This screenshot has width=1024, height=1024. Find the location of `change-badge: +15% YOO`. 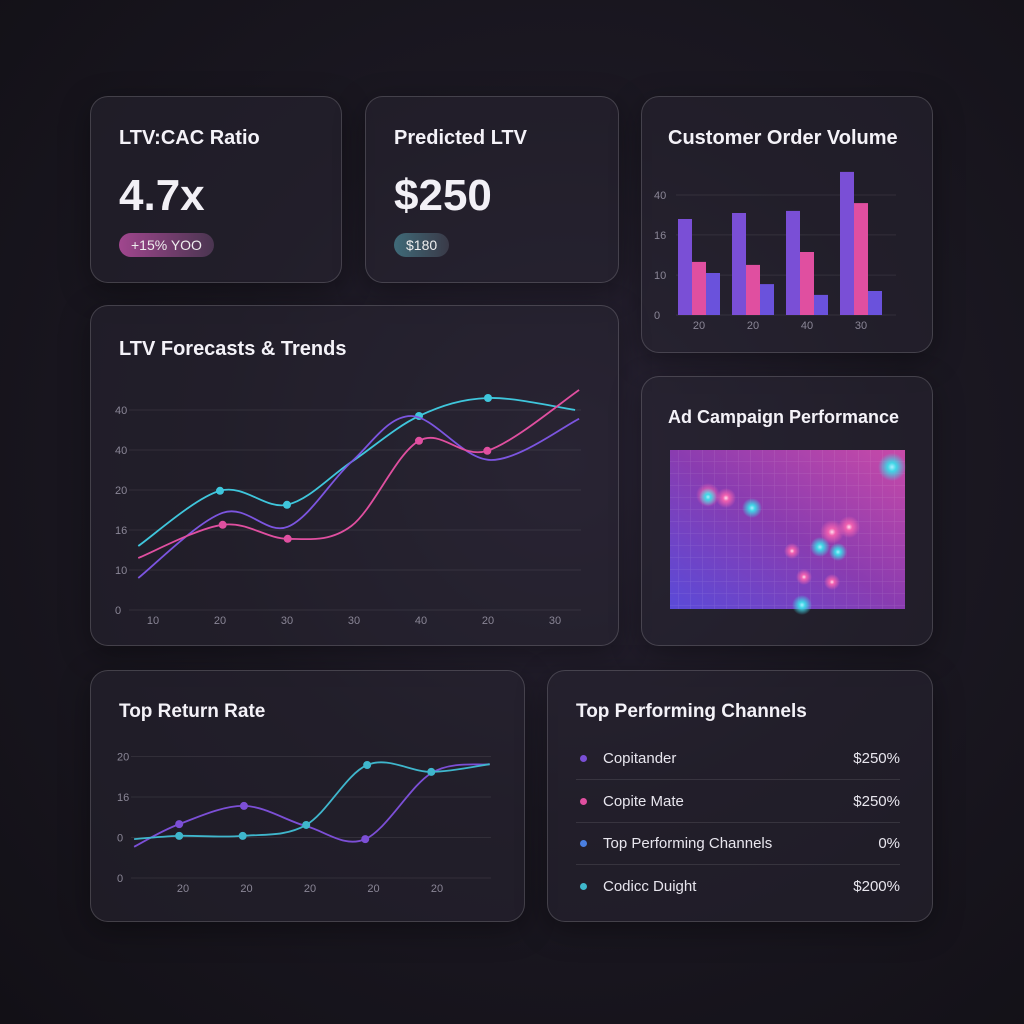

change-badge: +15% YOO is located at coordinates (166, 245).